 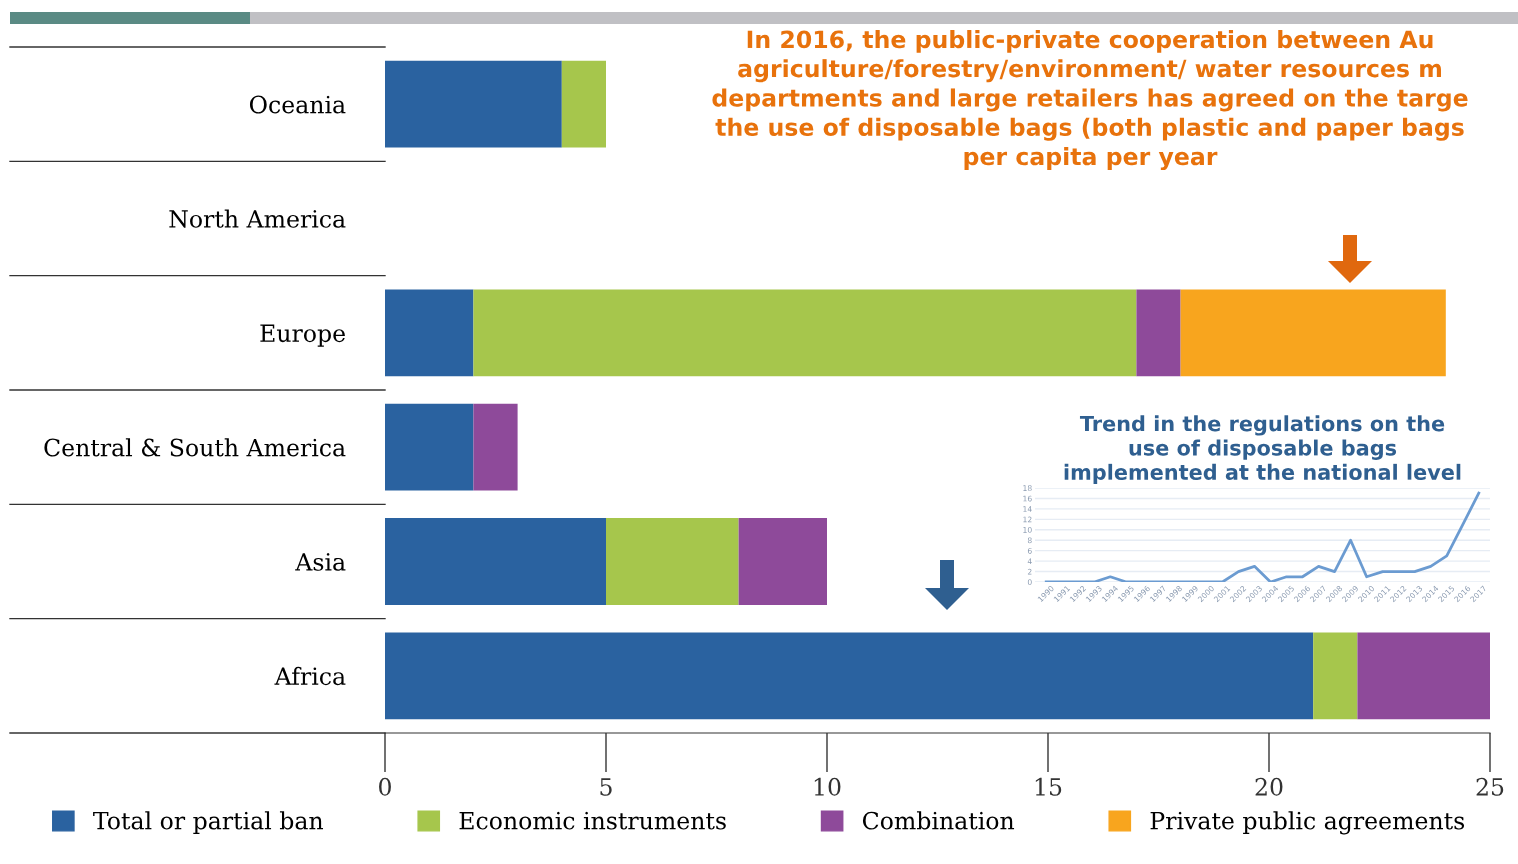 What do you see at coordinates (592, 820) in the screenshot?
I see `legend-label: Economic instruments` at bounding box center [592, 820].